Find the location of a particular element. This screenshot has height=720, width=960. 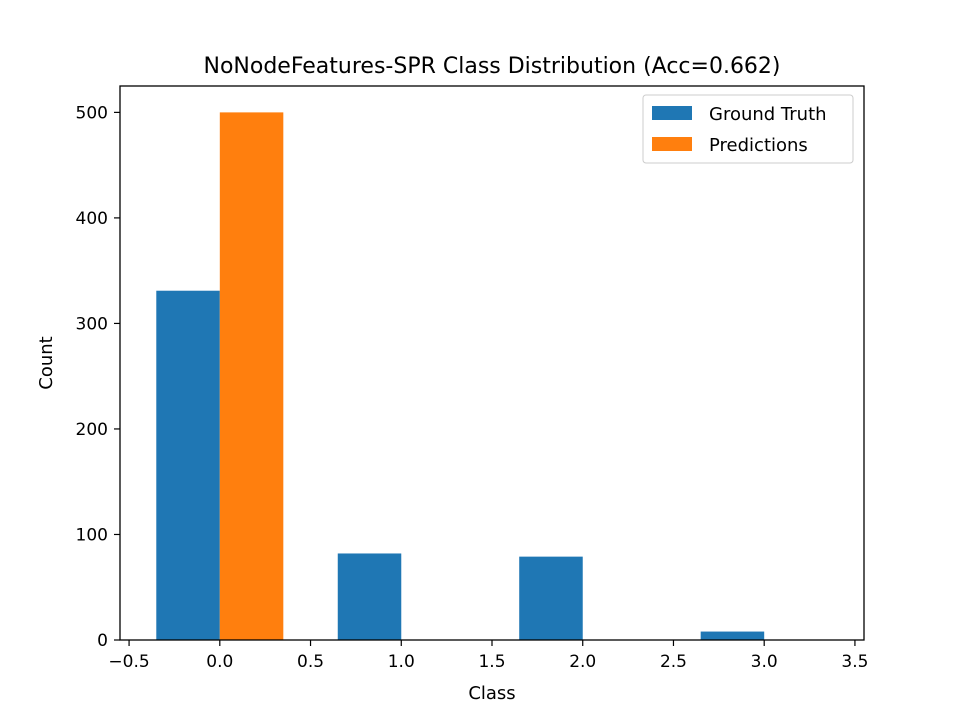

y-tick-label: 300 is located at coordinates (92, 324).